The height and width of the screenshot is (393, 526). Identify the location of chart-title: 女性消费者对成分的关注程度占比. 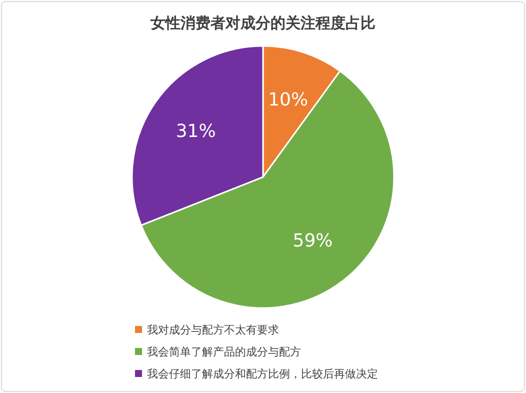
(263, 23).